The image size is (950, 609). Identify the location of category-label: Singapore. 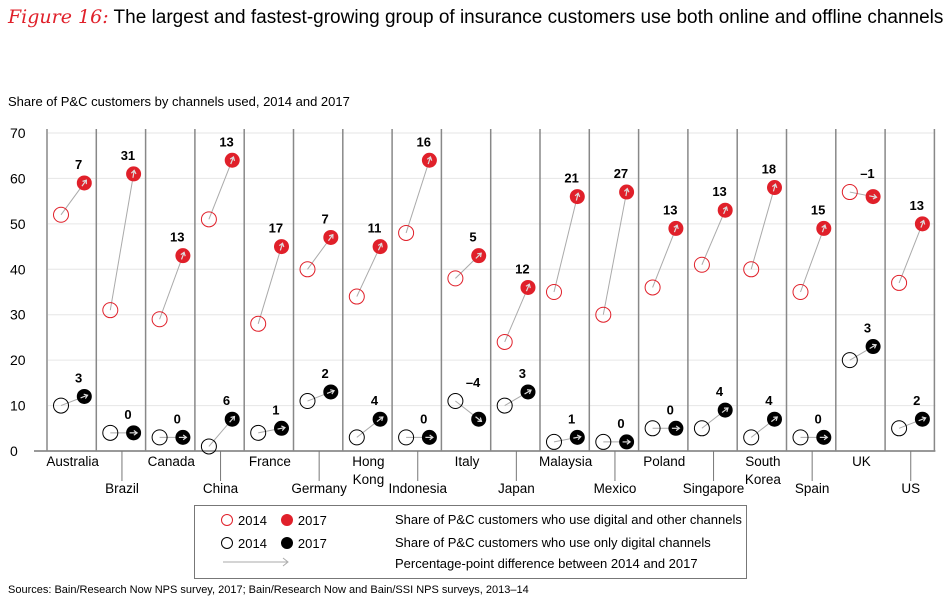
(714, 488).